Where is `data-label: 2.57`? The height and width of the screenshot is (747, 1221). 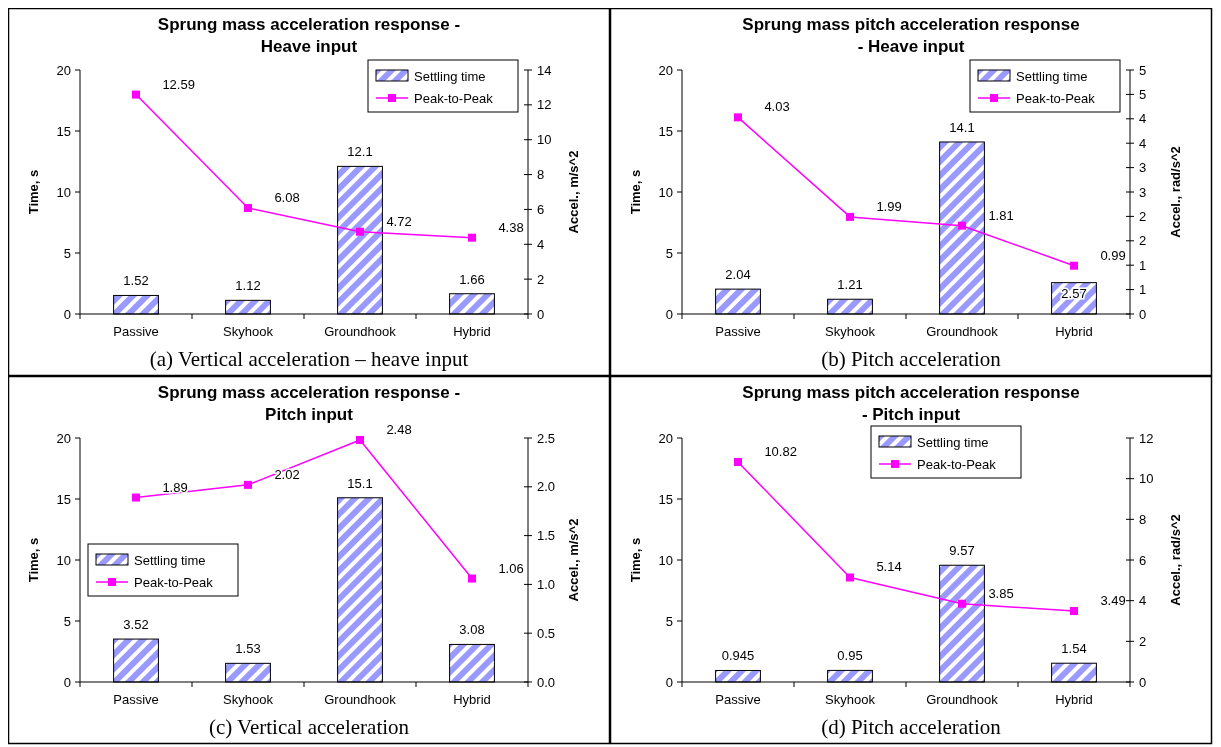 data-label: 2.57 is located at coordinates (1074, 293).